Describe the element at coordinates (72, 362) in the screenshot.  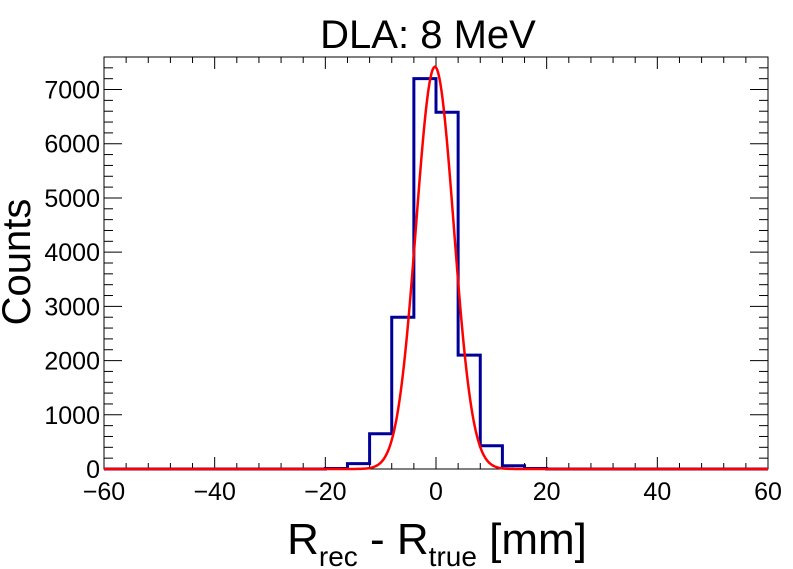
I see `y-tick-label: 2000` at that location.